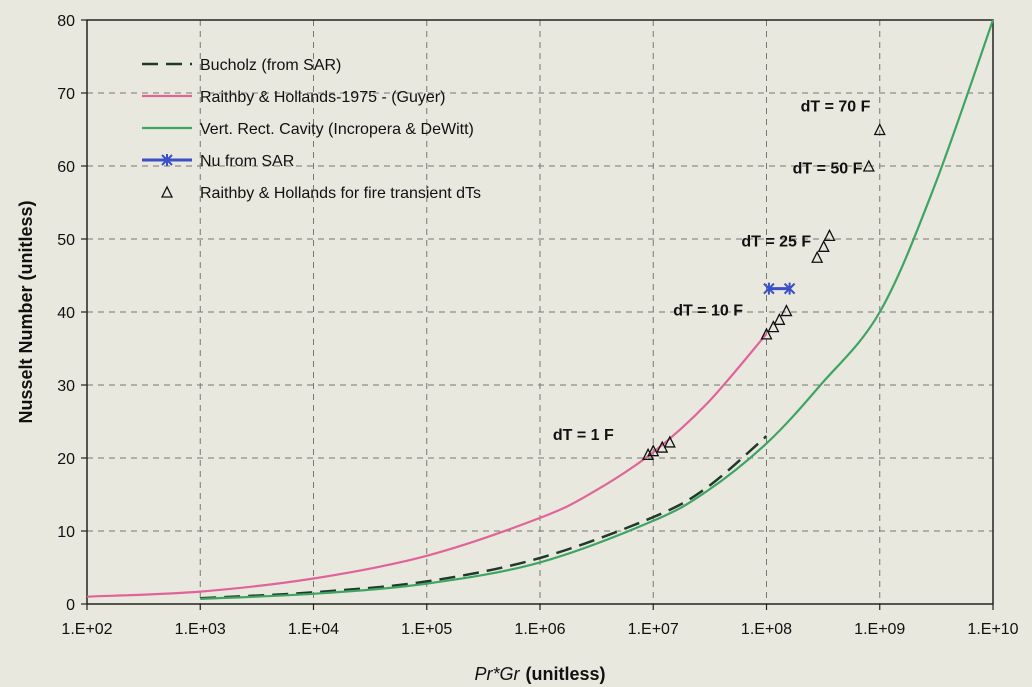 This screenshot has width=1032, height=687. I want to click on y-tick-label: 60, so click(66, 167).